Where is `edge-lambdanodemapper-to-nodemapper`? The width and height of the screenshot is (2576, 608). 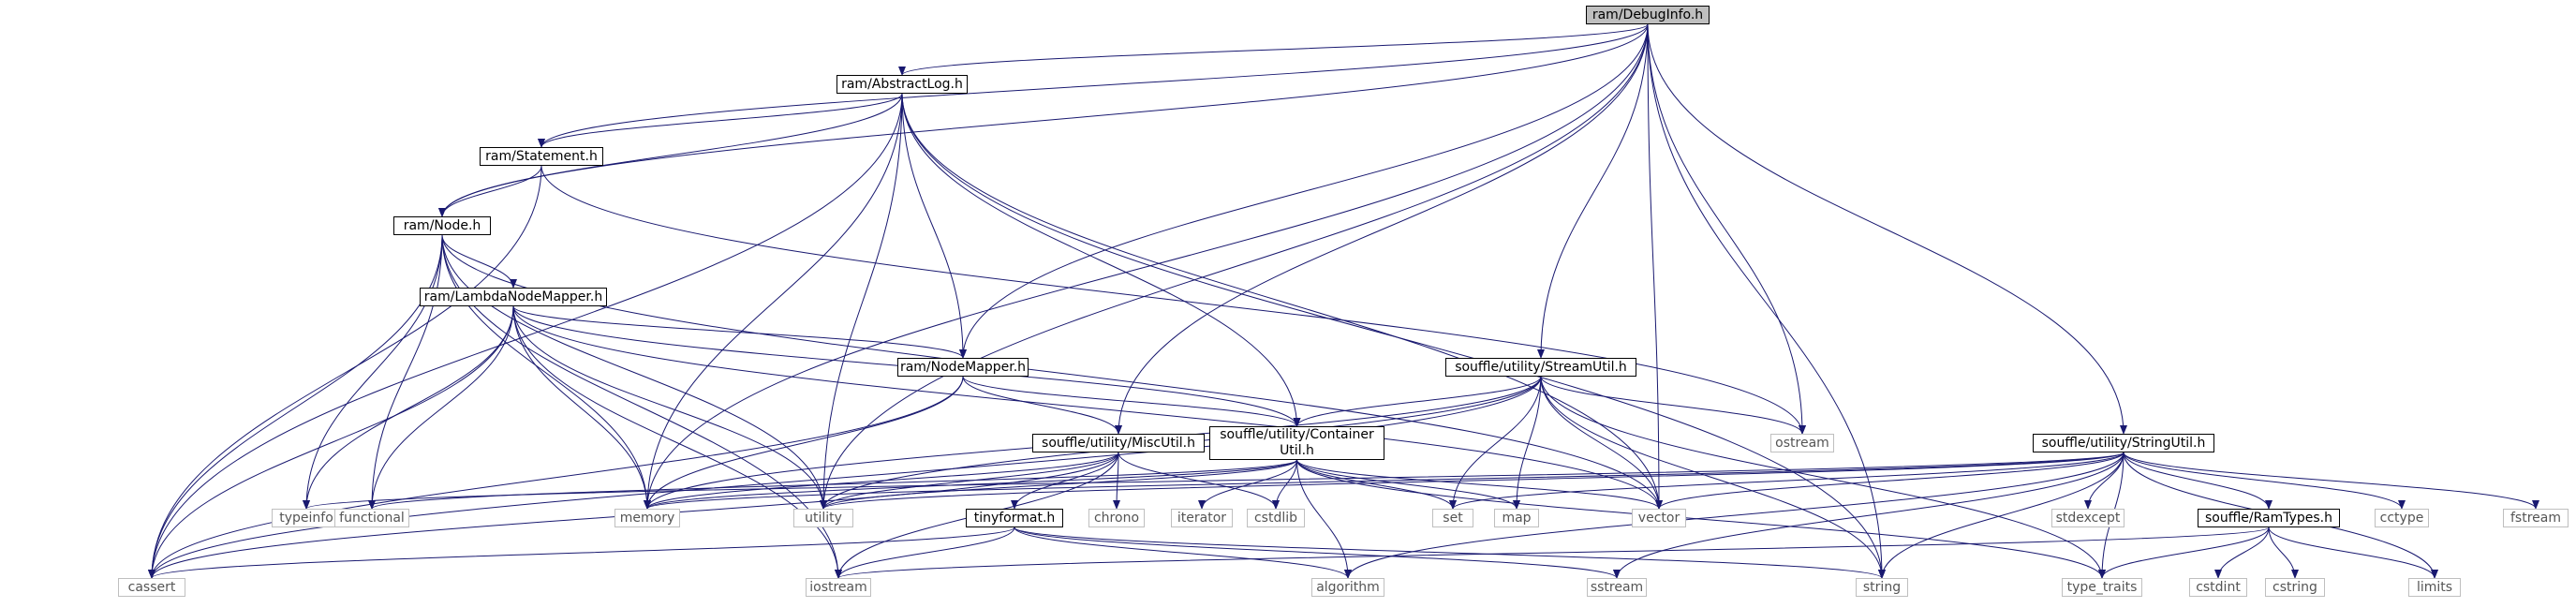 edge-lambdanodemapper-to-nodemapper is located at coordinates (740, 332).